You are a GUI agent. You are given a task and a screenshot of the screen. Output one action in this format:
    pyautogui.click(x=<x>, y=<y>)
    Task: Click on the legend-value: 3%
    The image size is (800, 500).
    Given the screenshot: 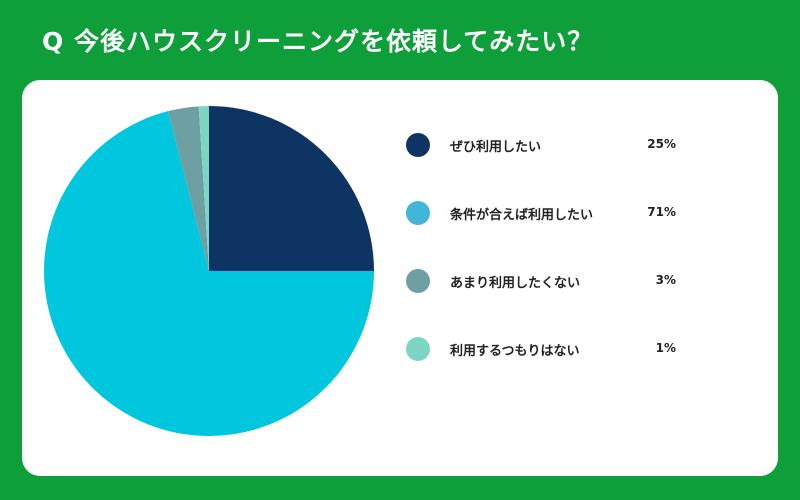 What is the action you would take?
    pyautogui.click(x=665, y=280)
    